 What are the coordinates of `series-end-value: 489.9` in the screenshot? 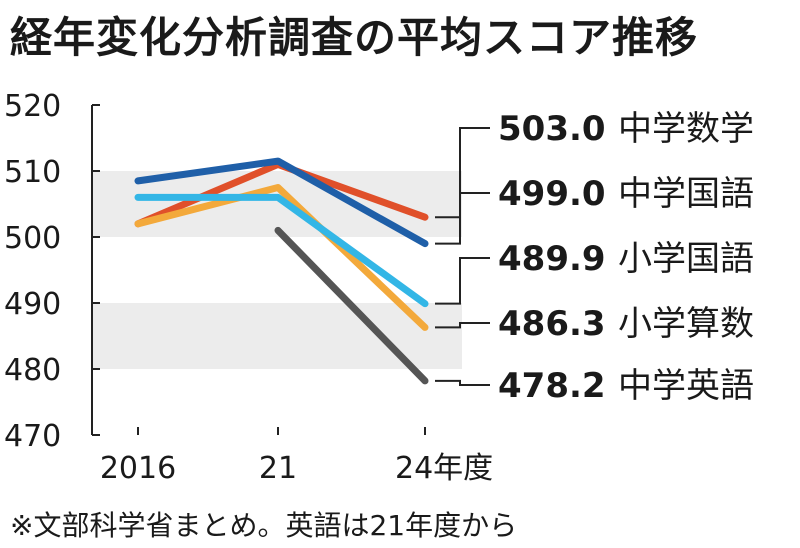 It's located at (552, 259).